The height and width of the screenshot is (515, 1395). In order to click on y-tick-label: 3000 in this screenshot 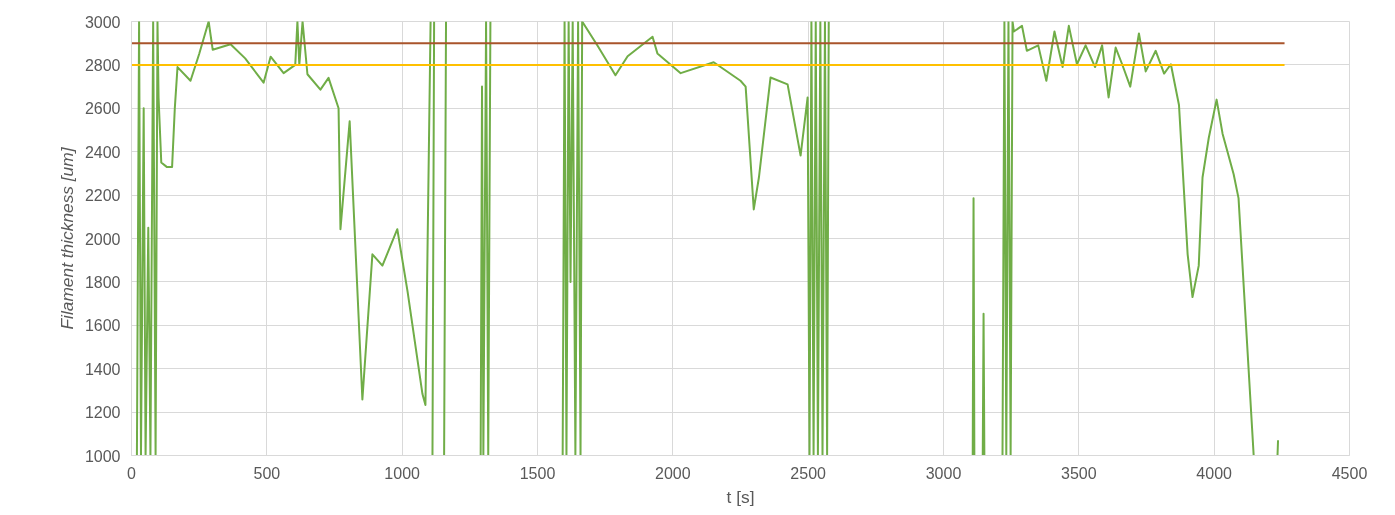, I will do `click(102, 22)`.